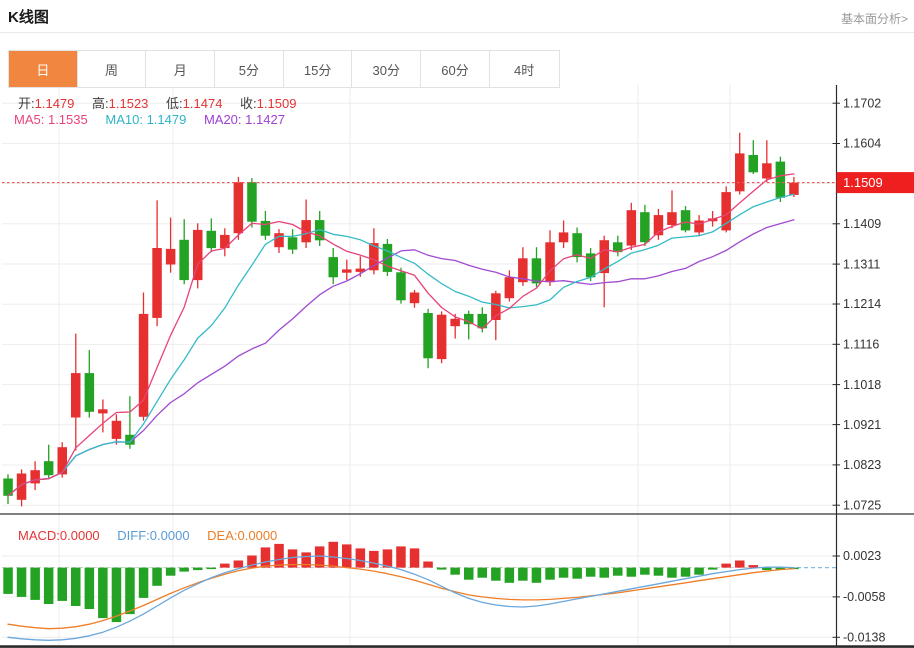 The height and width of the screenshot is (648, 914). What do you see at coordinates (67, 119) in the screenshot?
I see `ma5-value: 1.1535` at bounding box center [67, 119].